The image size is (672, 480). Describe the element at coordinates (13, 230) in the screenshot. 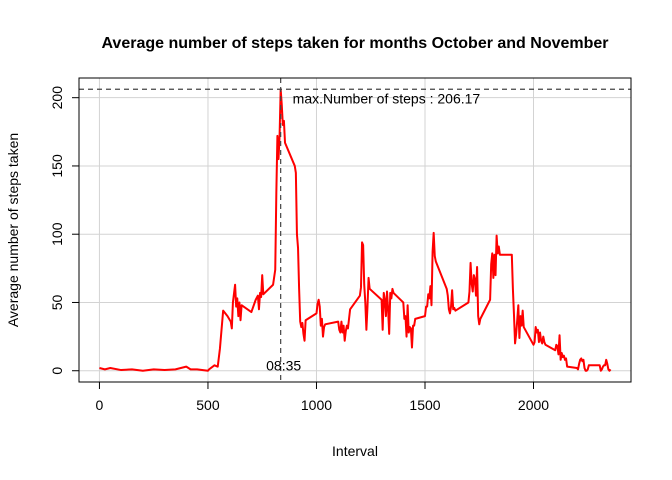

I see `y-axis-label: Average number of steps taken` at that location.